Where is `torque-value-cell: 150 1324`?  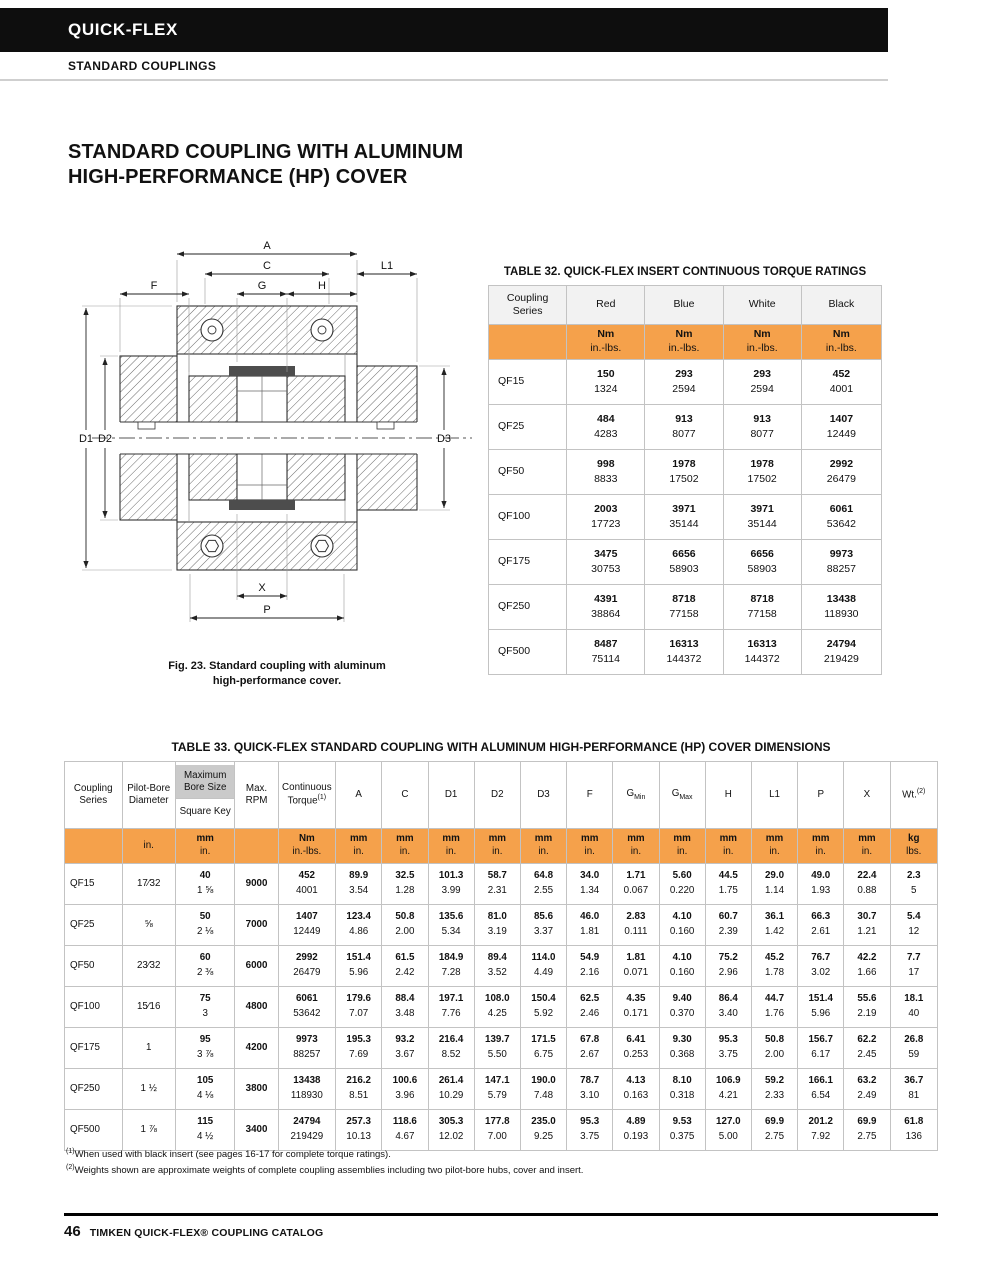 torque-value-cell: 150 1324 is located at coordinates (606, 382).